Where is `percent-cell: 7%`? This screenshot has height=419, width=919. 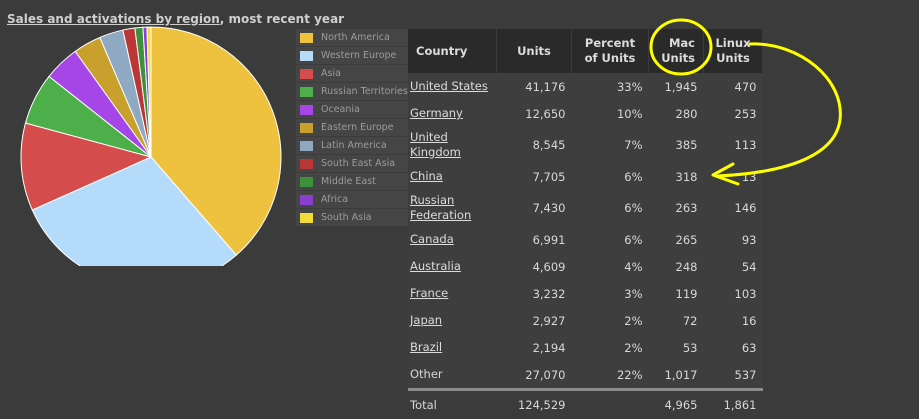
percent-cell: 7% is located at coordinates (610, 145).